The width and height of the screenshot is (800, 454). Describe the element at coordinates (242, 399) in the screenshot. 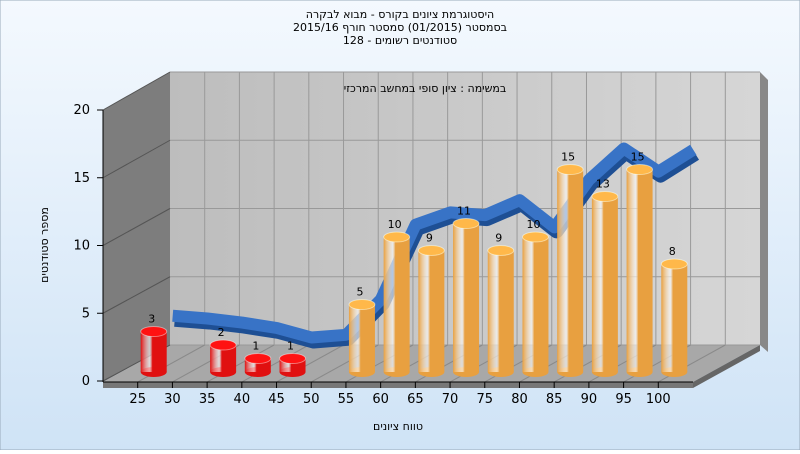

I see `x-tick-label: 40` at that location.